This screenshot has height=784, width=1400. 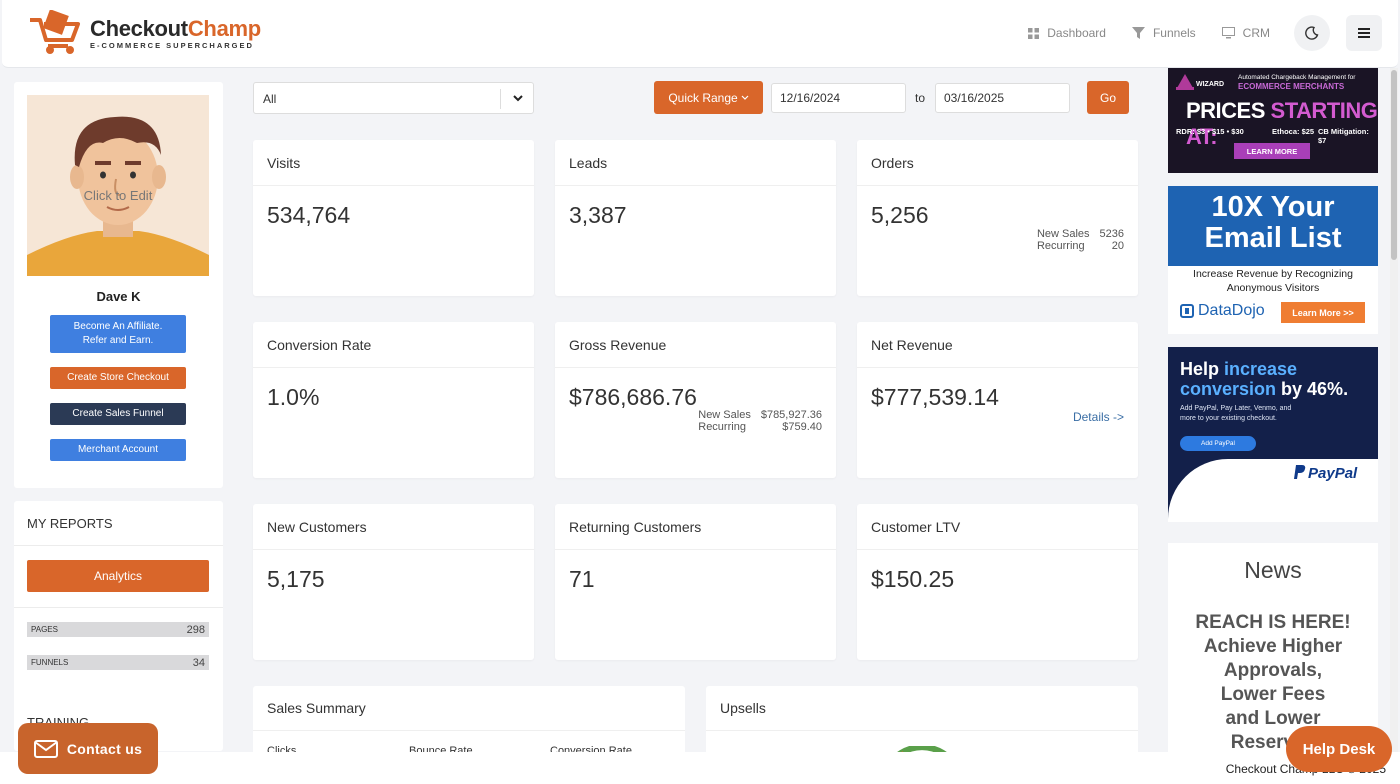 I want to click on create-store-checkout-button: Create Store Checkout, so click(x=118, y=378).